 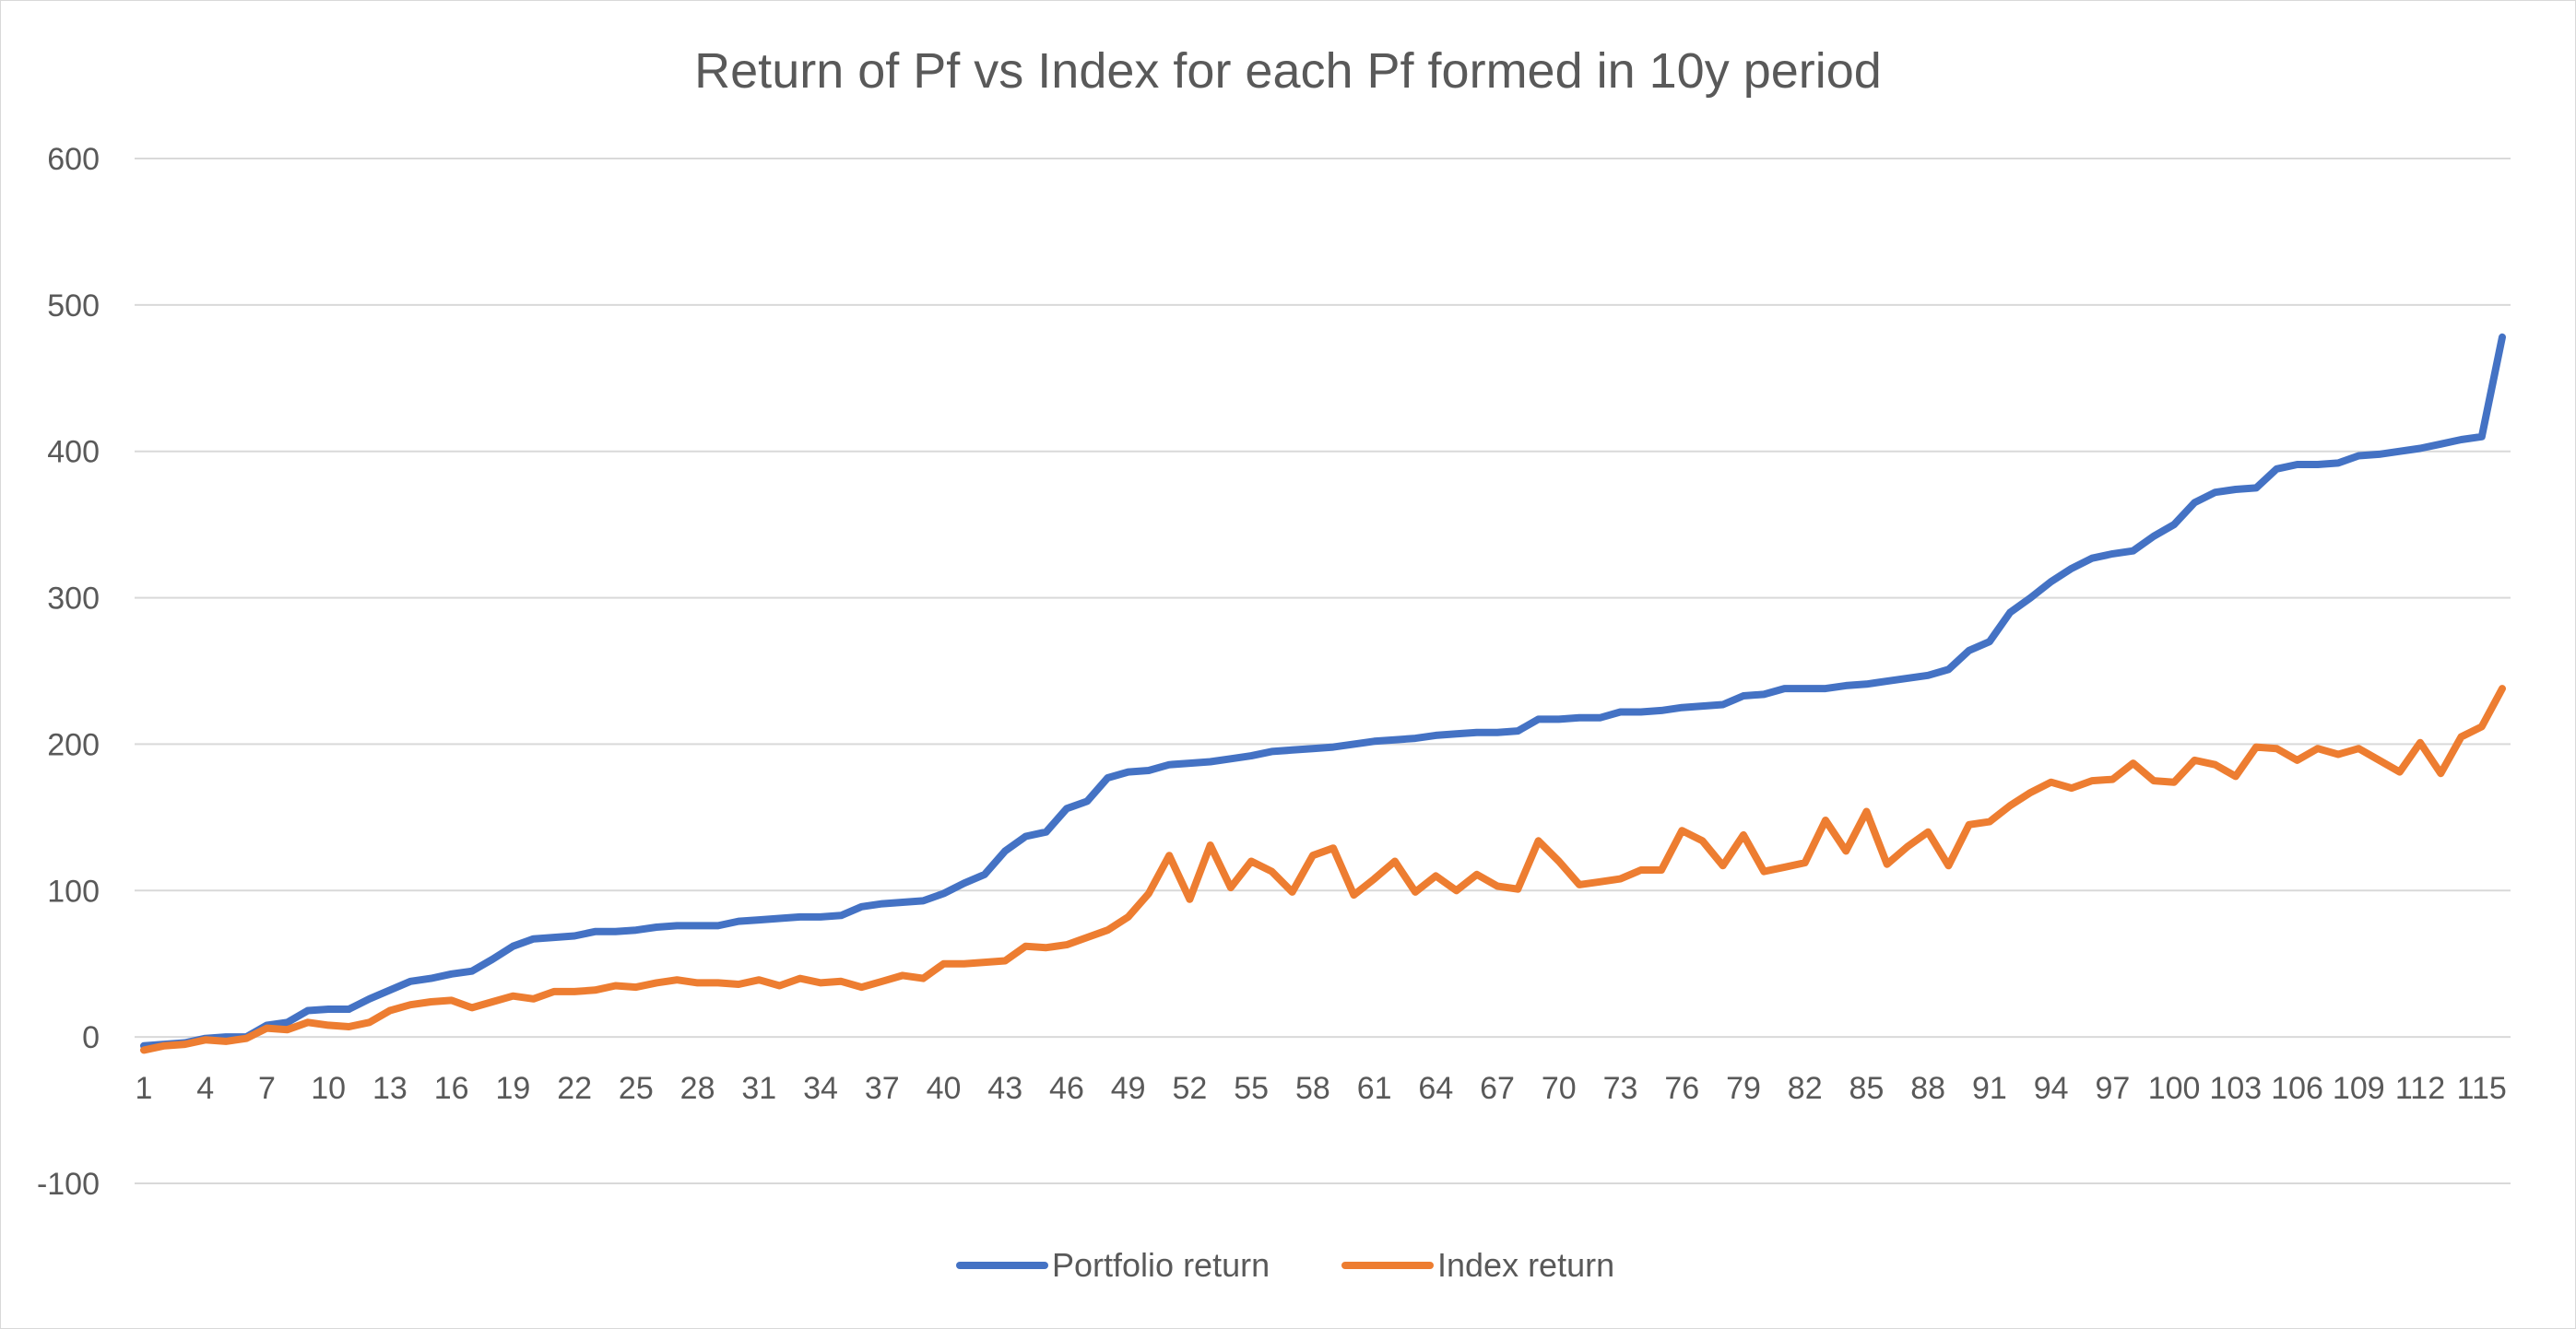 What do you see at coordinates (1867, 1088) in the screenshot?
I see `x-tick-label: 85` at bounding box center [1867, 1088].